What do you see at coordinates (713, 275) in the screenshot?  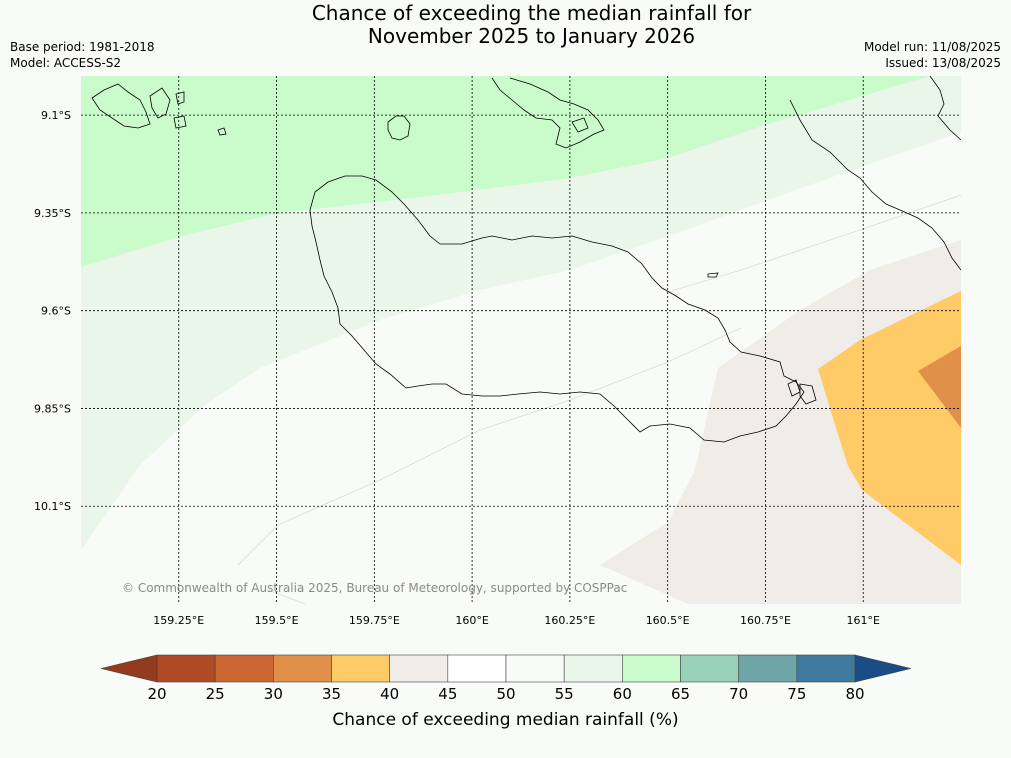 I see `small-islet` at bounding box center [713, 275].